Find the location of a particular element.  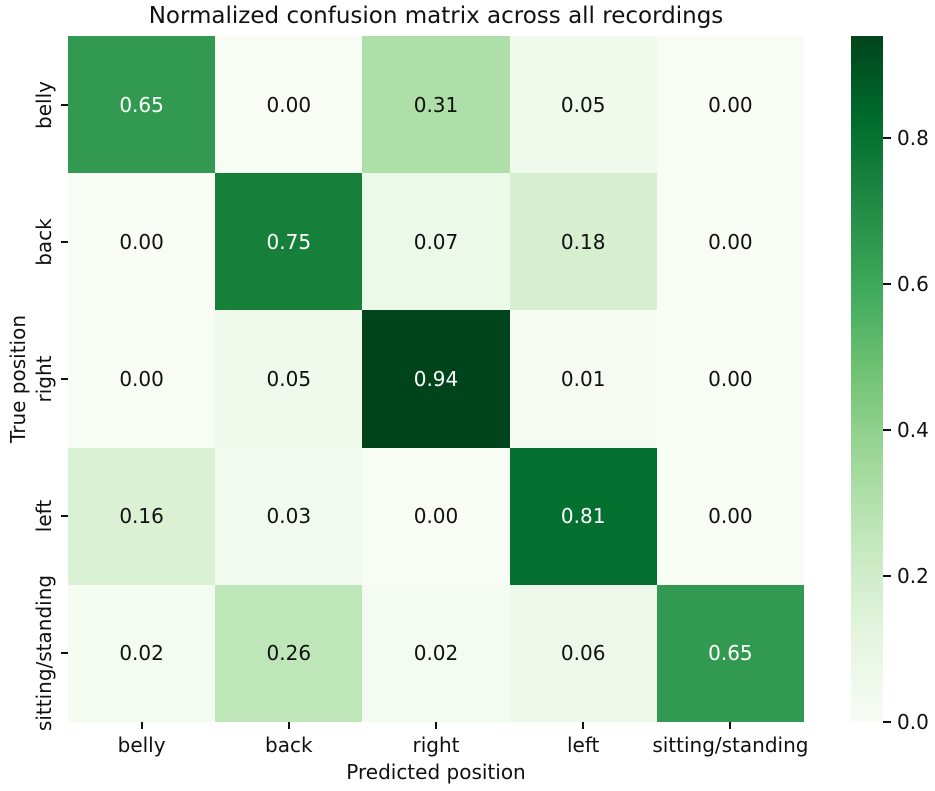

heatmap-cell-sitting-standing-sitting-standing: 0.65 is located at coordinates (730, 653).